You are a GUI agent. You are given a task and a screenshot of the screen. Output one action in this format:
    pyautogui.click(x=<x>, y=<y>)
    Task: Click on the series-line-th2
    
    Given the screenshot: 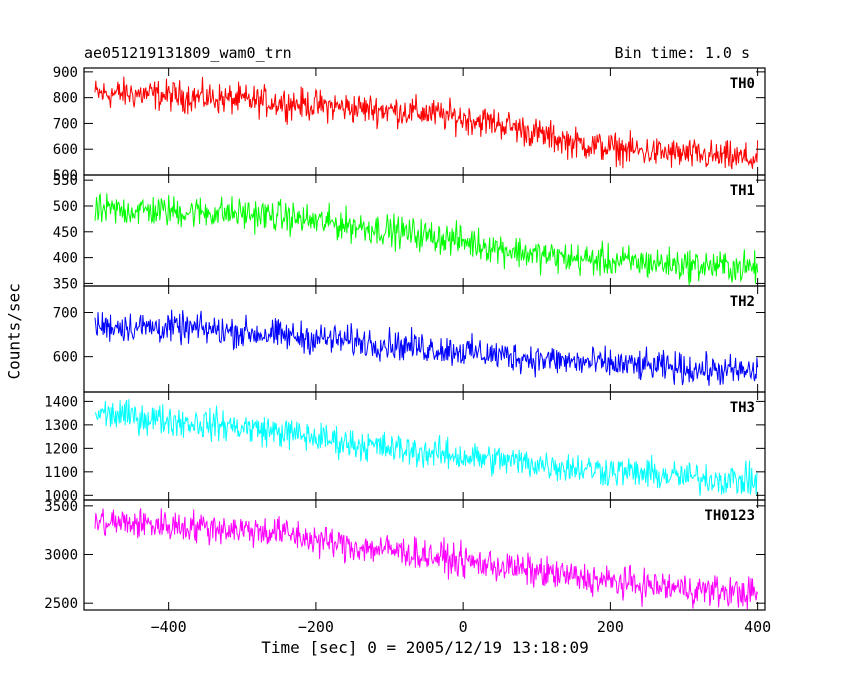 What is the action you would take?
    pyautogui.click(x=426, y=347)
    